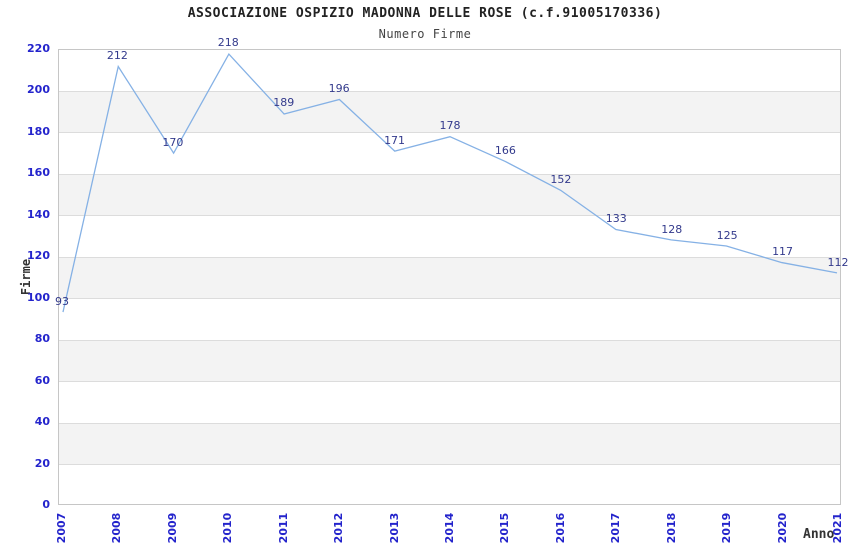 The height and width of the screenshot is (550, 850). I want to click on data-label-2016: 152, so click(561, 179).